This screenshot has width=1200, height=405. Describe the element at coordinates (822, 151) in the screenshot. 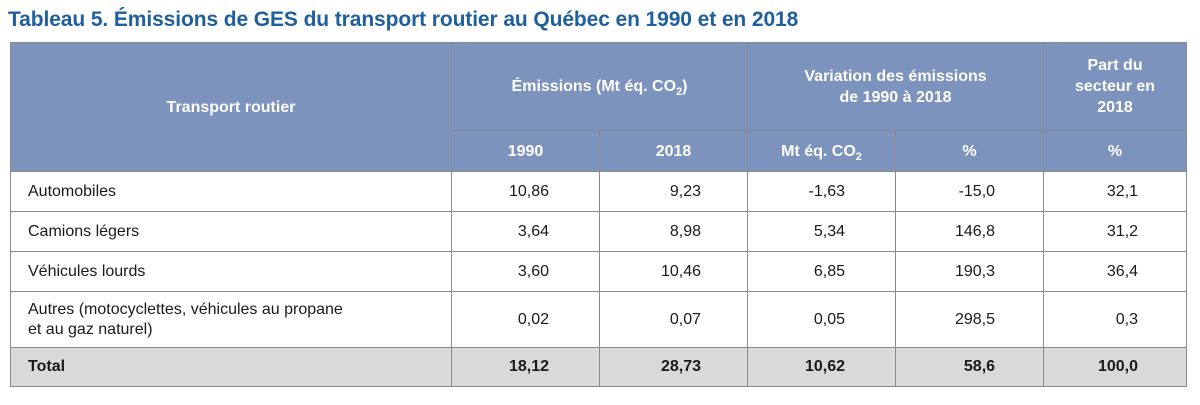

I see `header-mt-eq-co2: Mt éq. CO2` at that location.